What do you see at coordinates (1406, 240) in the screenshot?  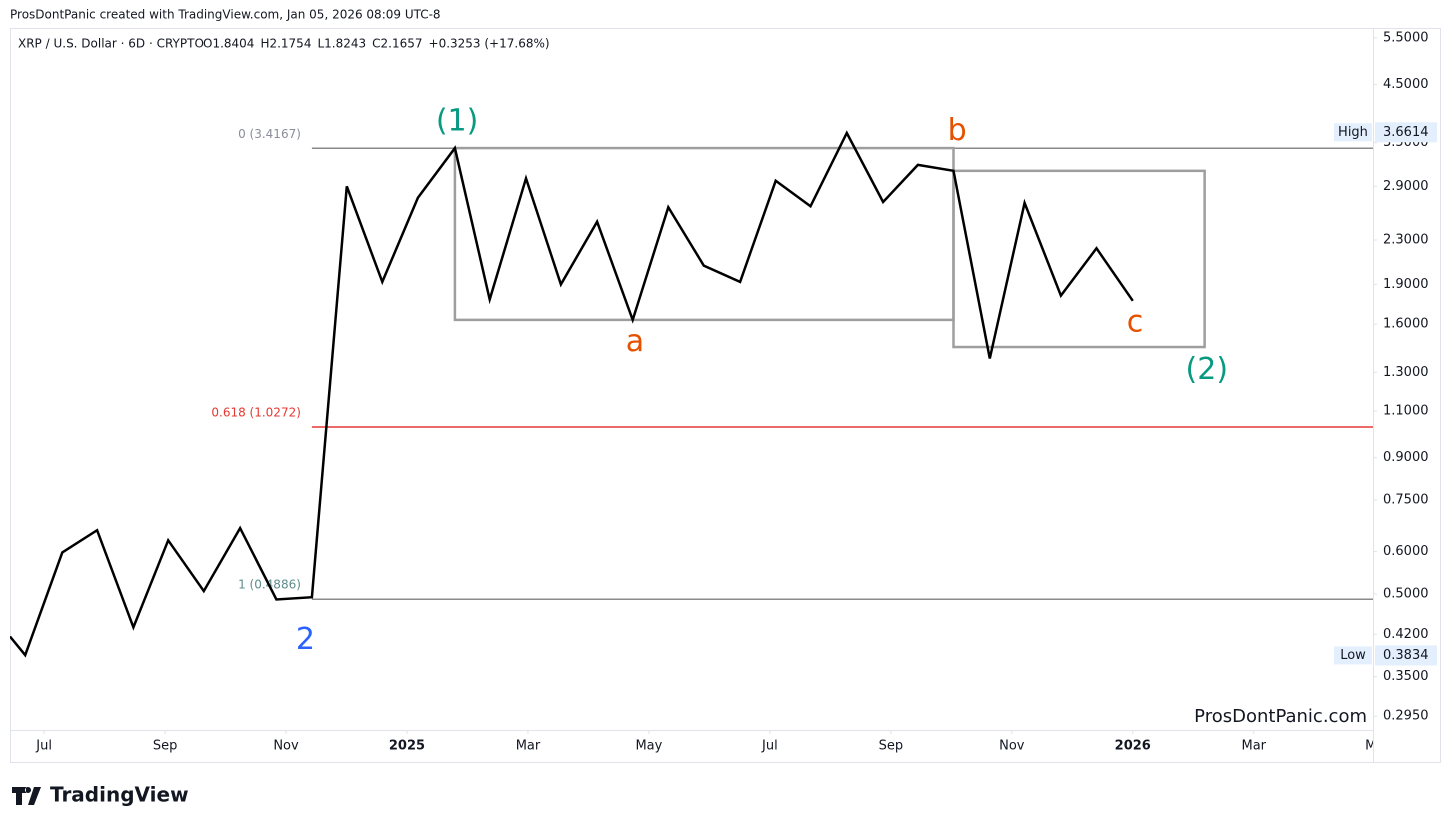 I see `y-tick-label: 2.3000` at bounding box center [1406, 240].